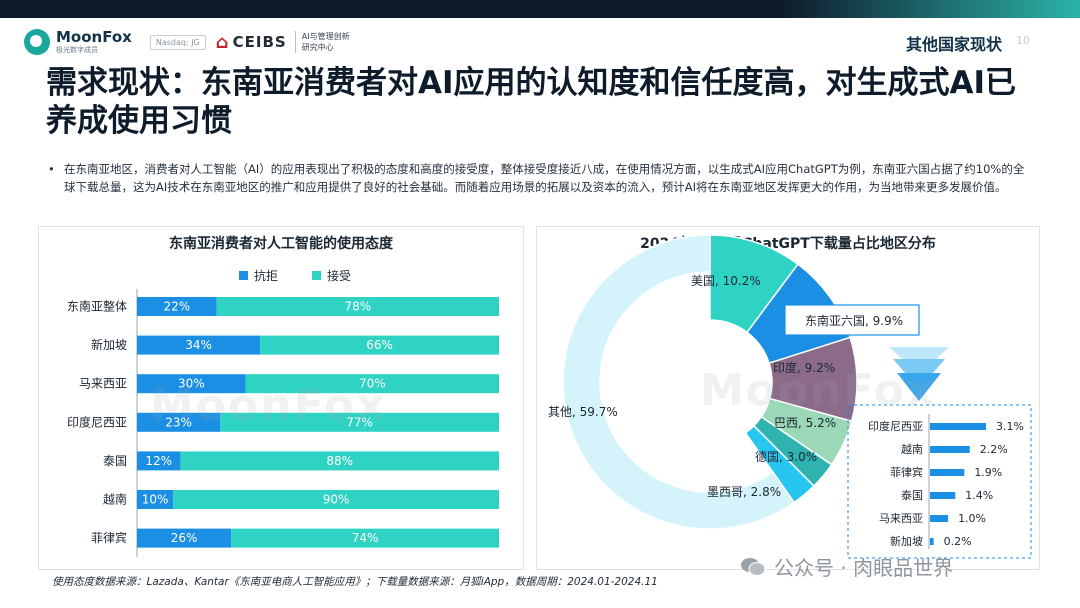  I want to click on sub-bar-value-label: 1.0%, so click(972, 518).